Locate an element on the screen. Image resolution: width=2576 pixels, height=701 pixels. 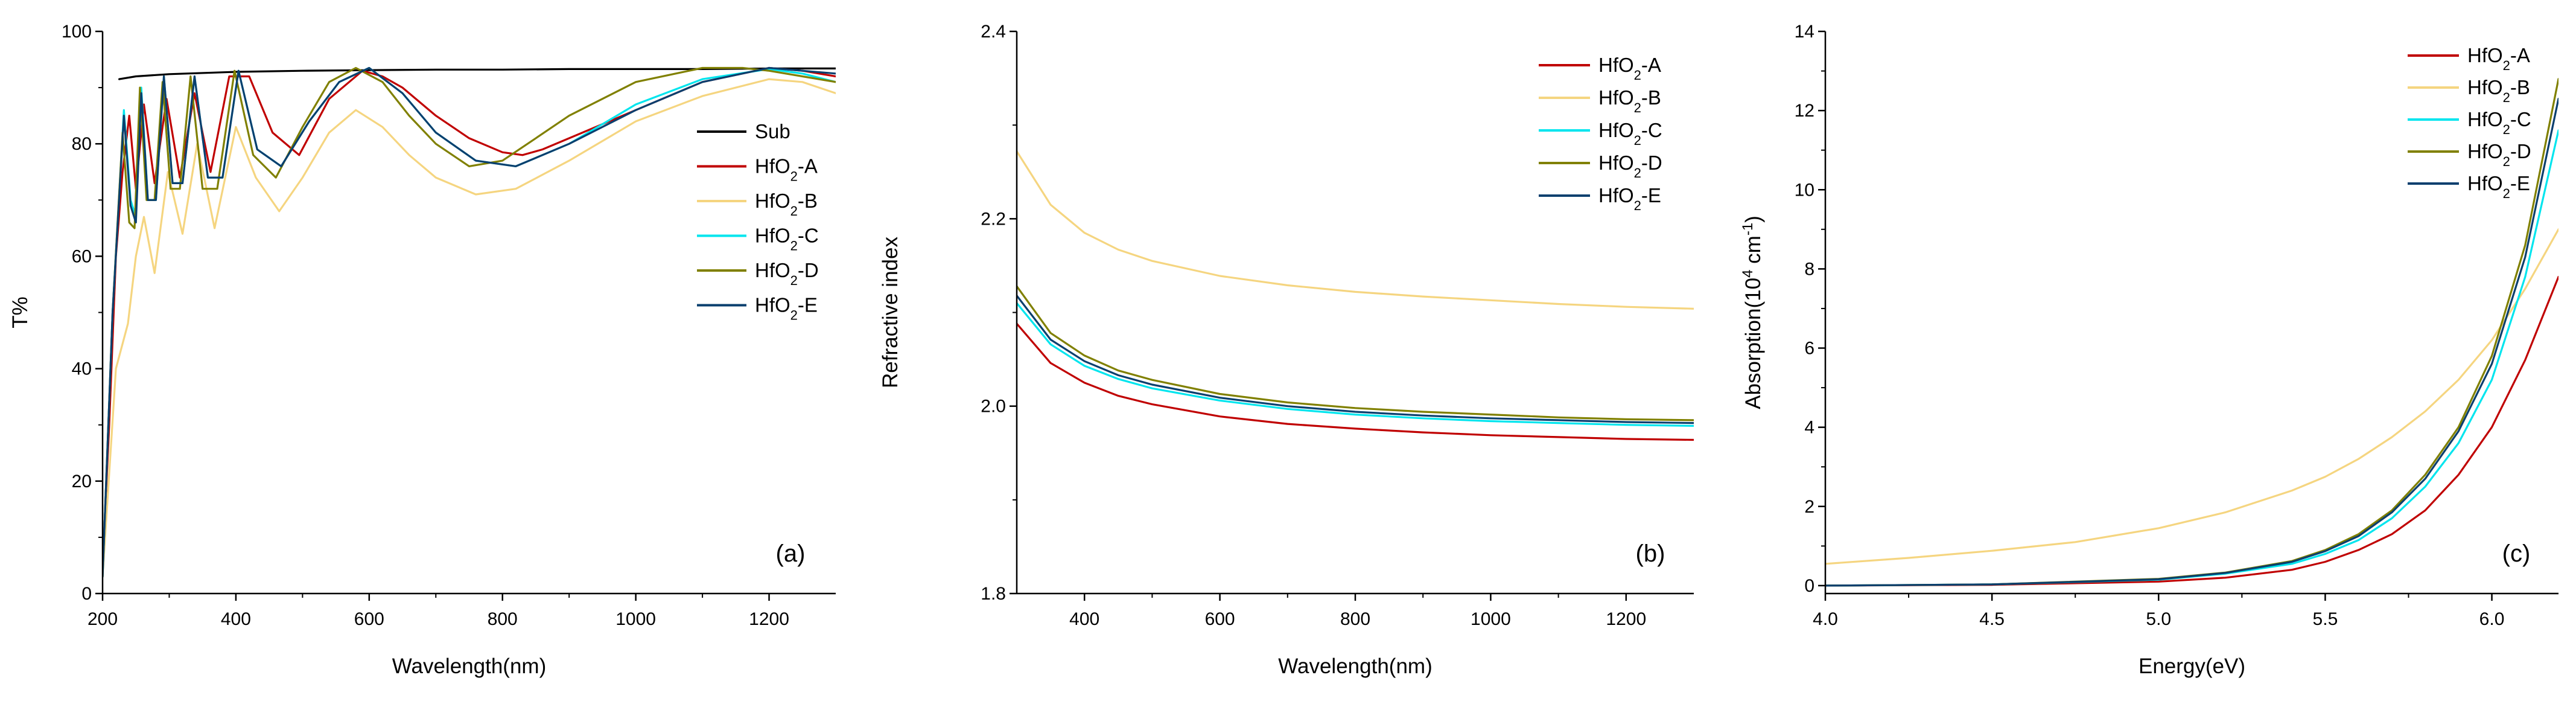
series-line-Sub is located at coordinates (477, 74).